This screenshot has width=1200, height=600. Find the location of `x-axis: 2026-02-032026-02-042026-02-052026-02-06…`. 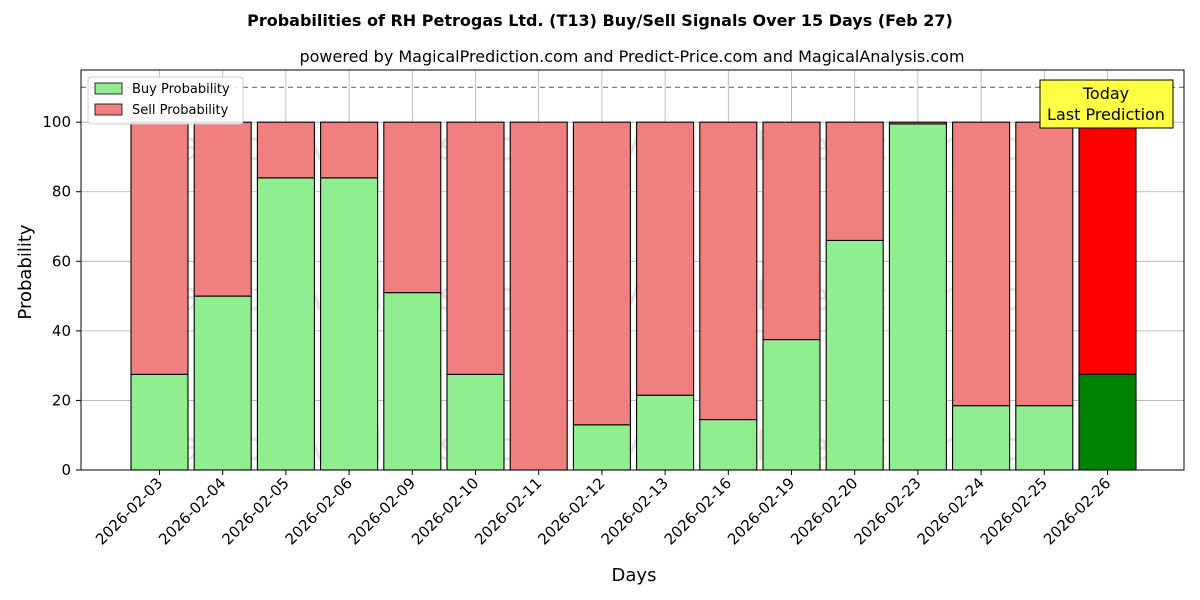

x-axis: 2026-02-032026-02-042026-02-052026-02-06… is located at coordinates (603, 509).